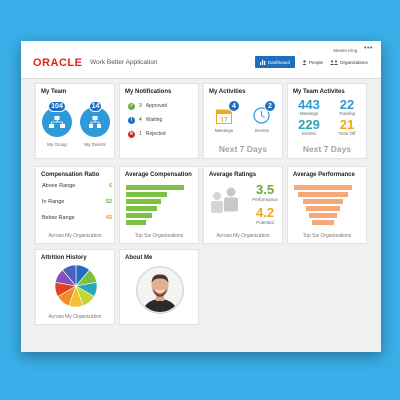 The height and width of the screenshot is (400, 400). I want to click on my-group-label: My Group, so click(57, 144).